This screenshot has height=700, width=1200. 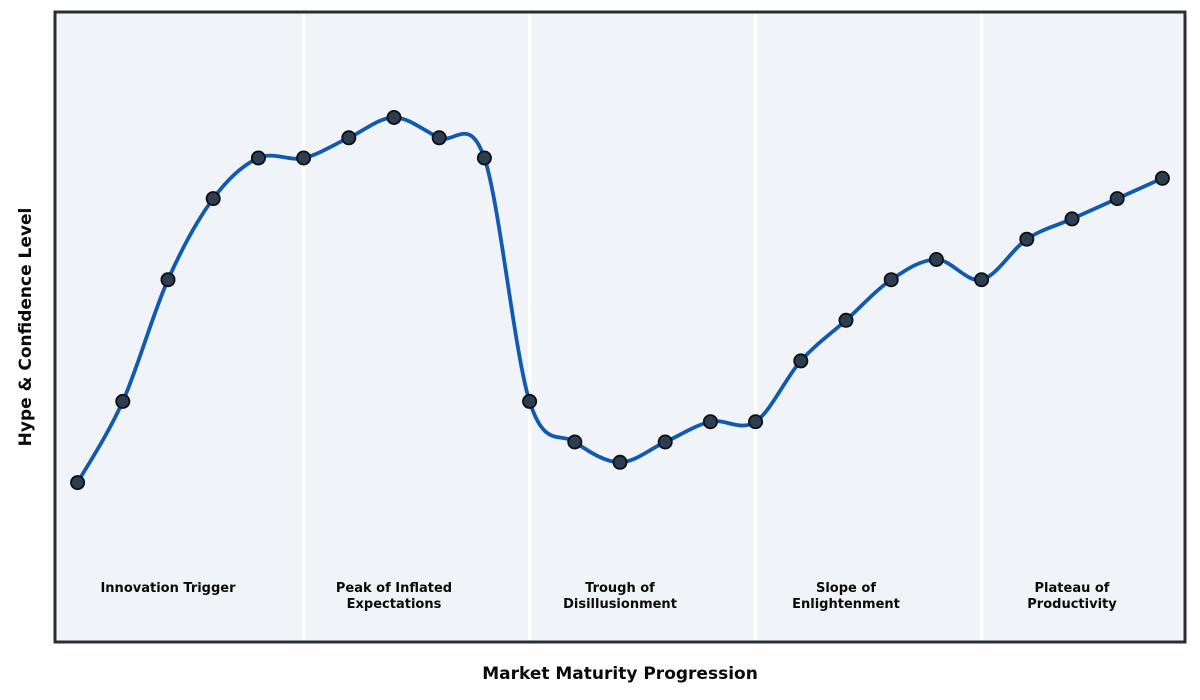 What do you see at coordinates (26, 327) in the screenshot?
I see `y-axis-label: Hype & Confidence Level` at bounding box center [26, 327].